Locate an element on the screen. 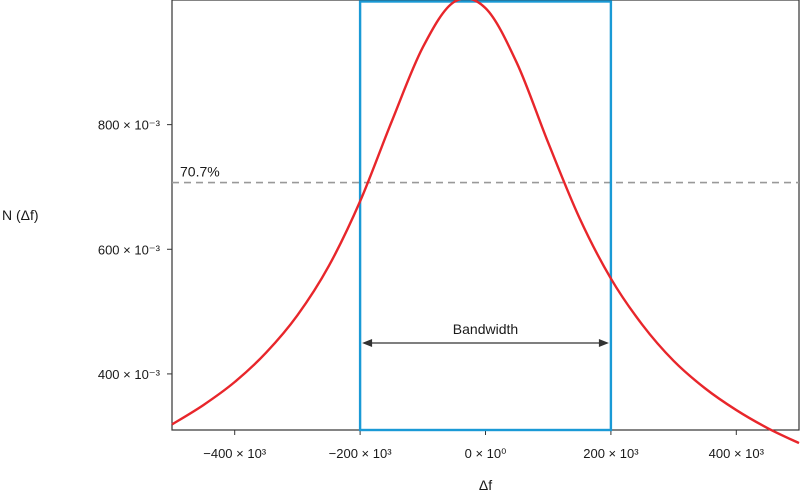 The image size is (800, 499). x-tick-label: −200 × 10³ is located at coordinates (361, 453).